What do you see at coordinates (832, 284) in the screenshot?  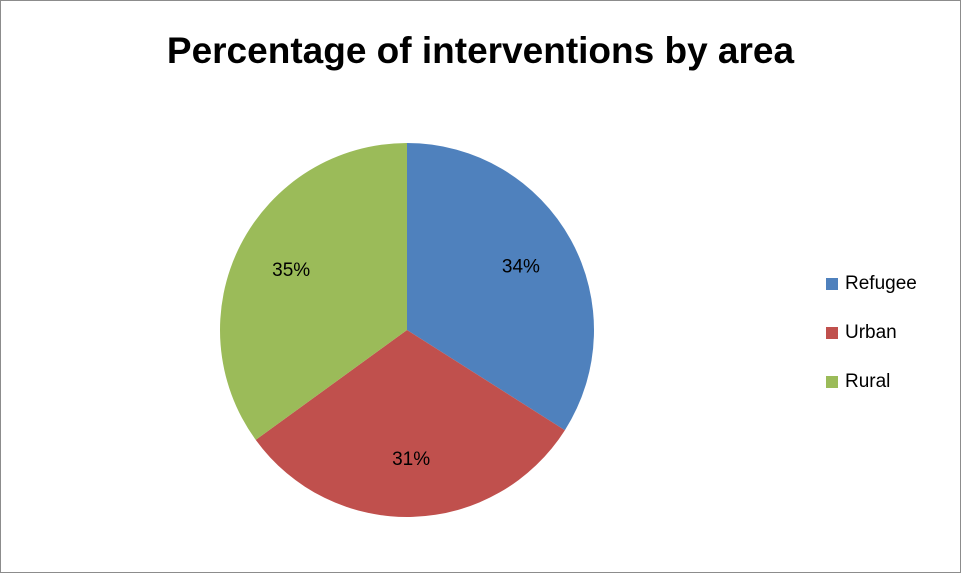 I see `legend-swatch-refugee` at bounding box center [832, 284].